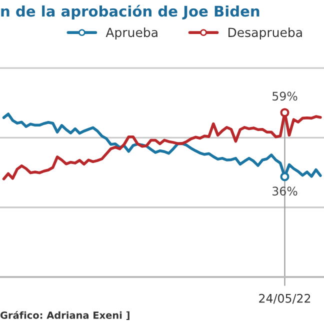  What do you see at coordinates (265, 33) in the screenshot?
I see `legend-label: Desaprueba` at bounding box center [265, 33].